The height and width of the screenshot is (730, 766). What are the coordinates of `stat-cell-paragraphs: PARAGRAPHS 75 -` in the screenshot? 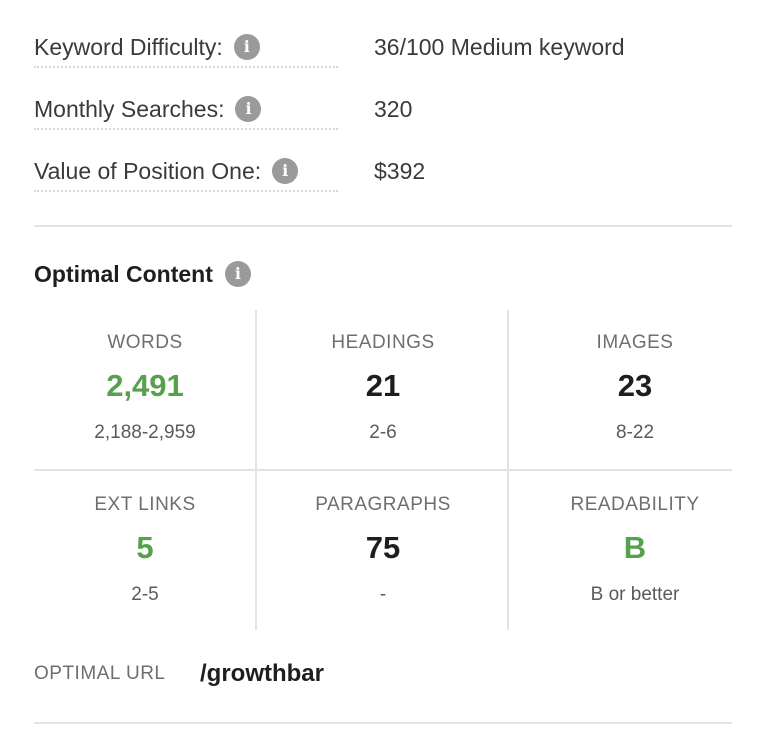 It's located at (383, 552).